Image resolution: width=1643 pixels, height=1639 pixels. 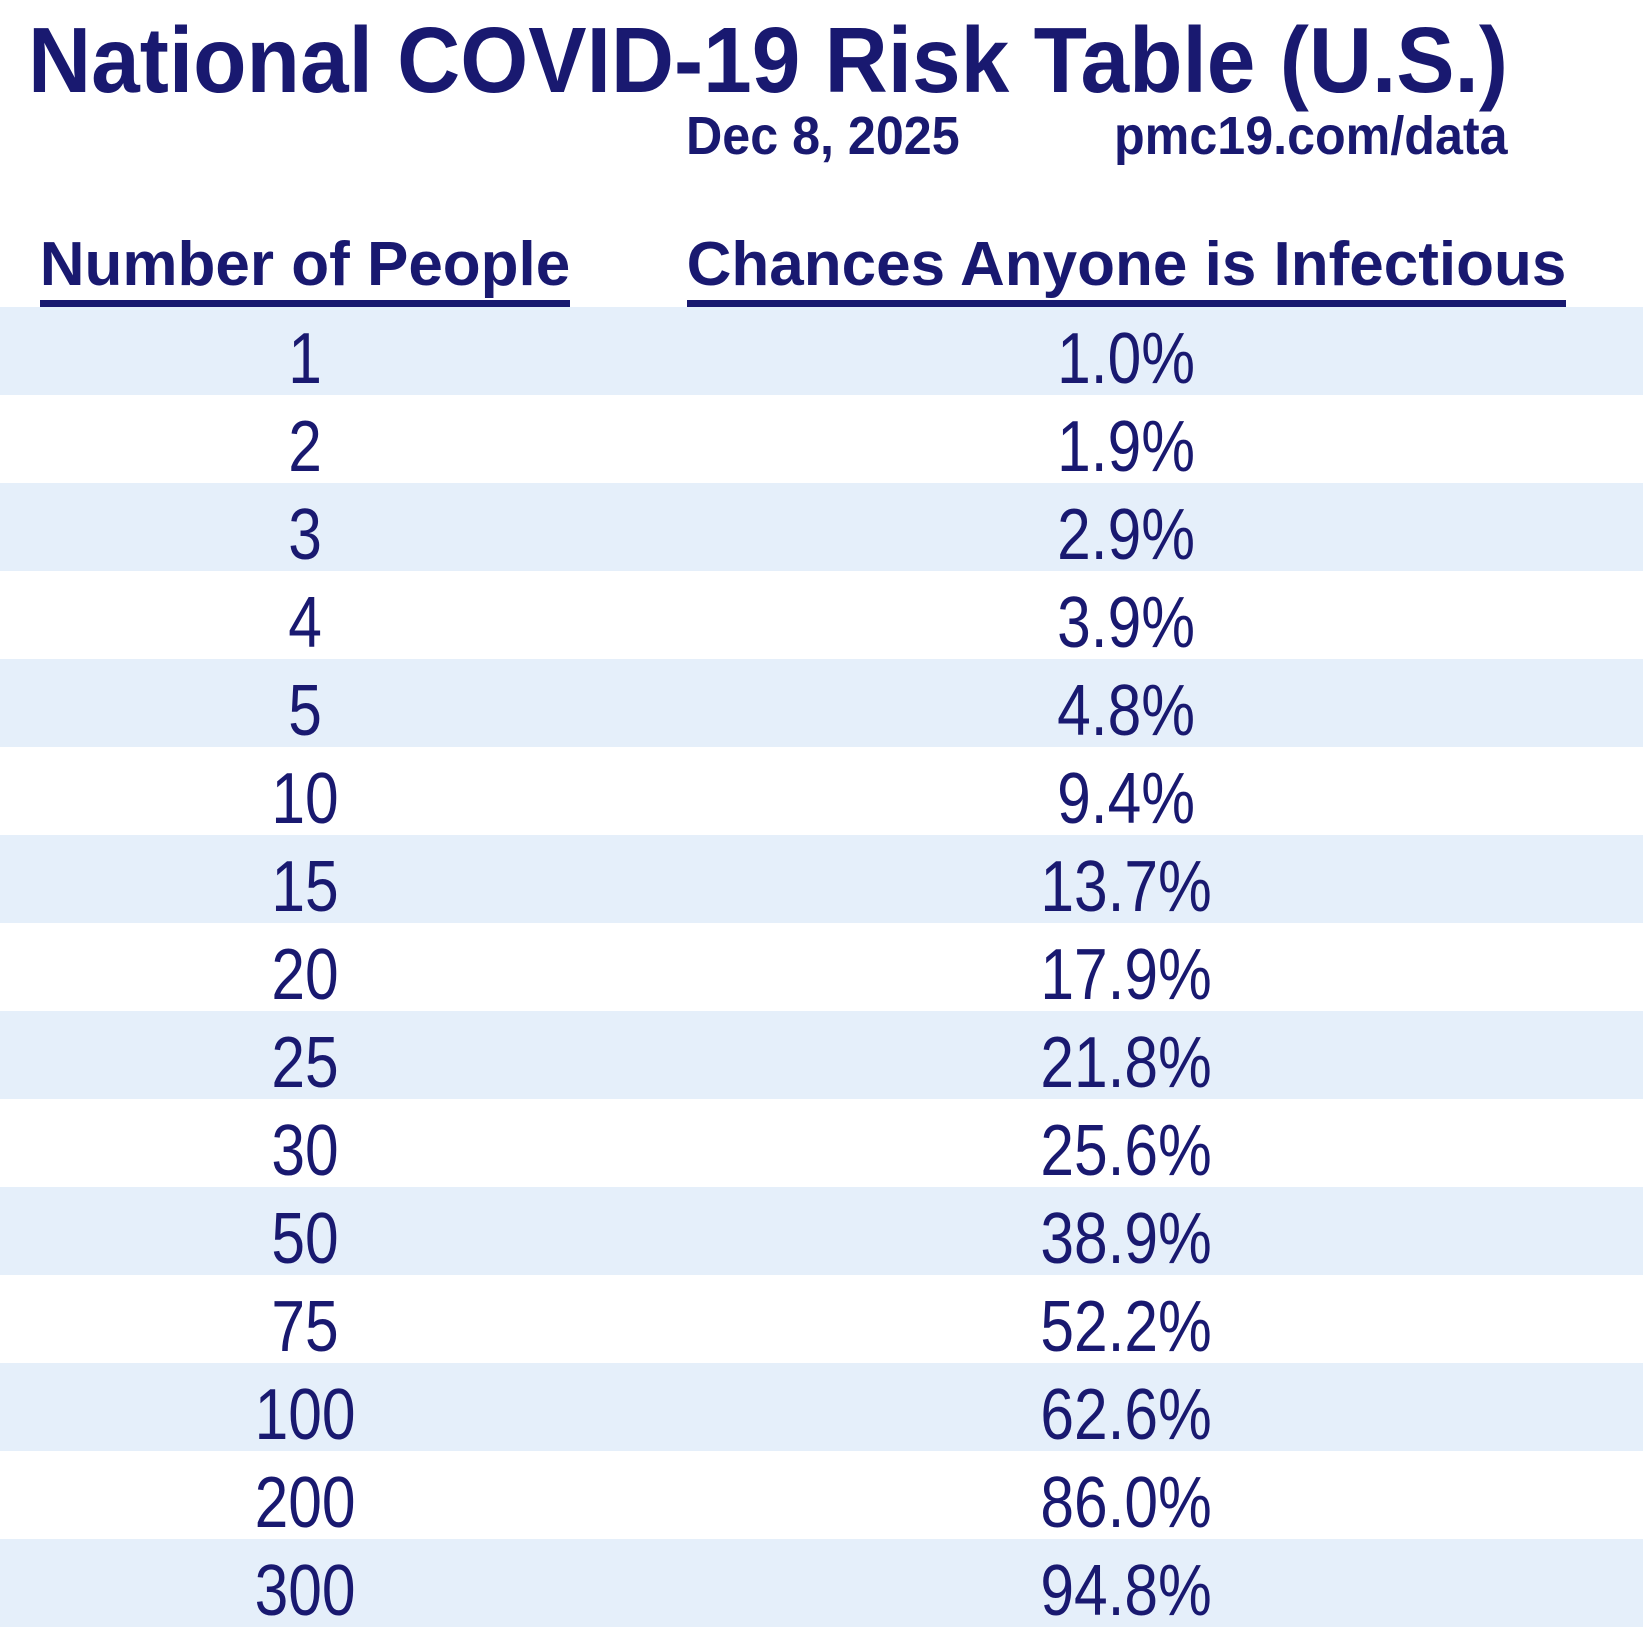 I want to click on infection-chance-cell: 13.7%, so click(x=1126, y=887).